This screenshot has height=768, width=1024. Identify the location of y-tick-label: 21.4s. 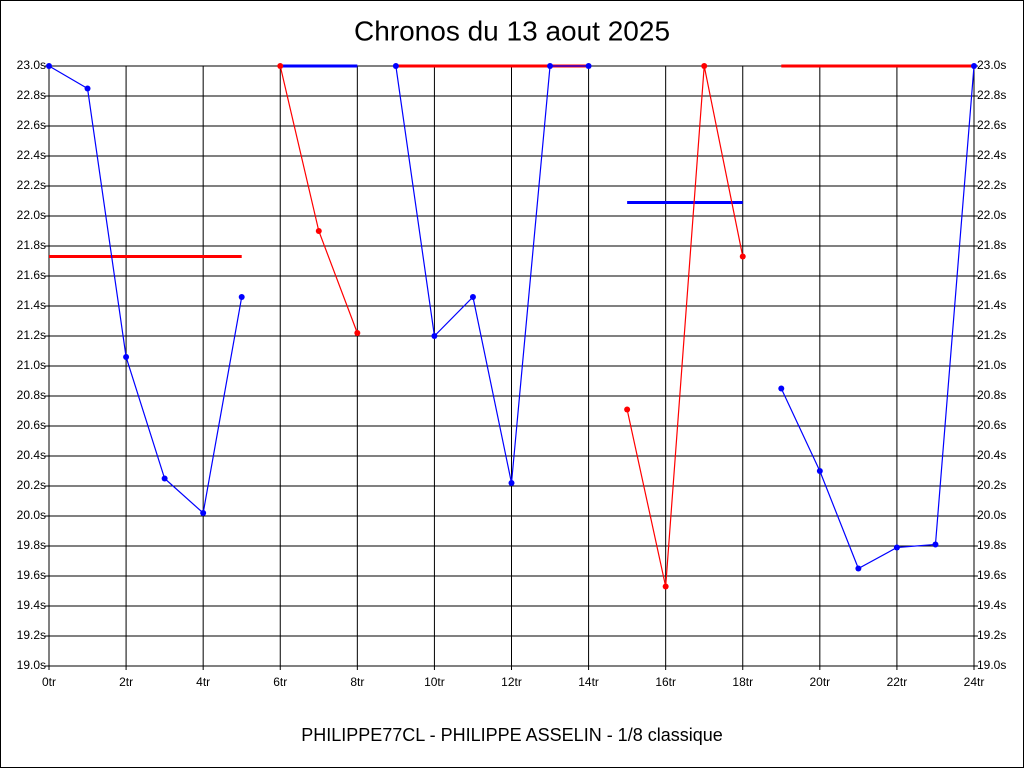
(31, 305).